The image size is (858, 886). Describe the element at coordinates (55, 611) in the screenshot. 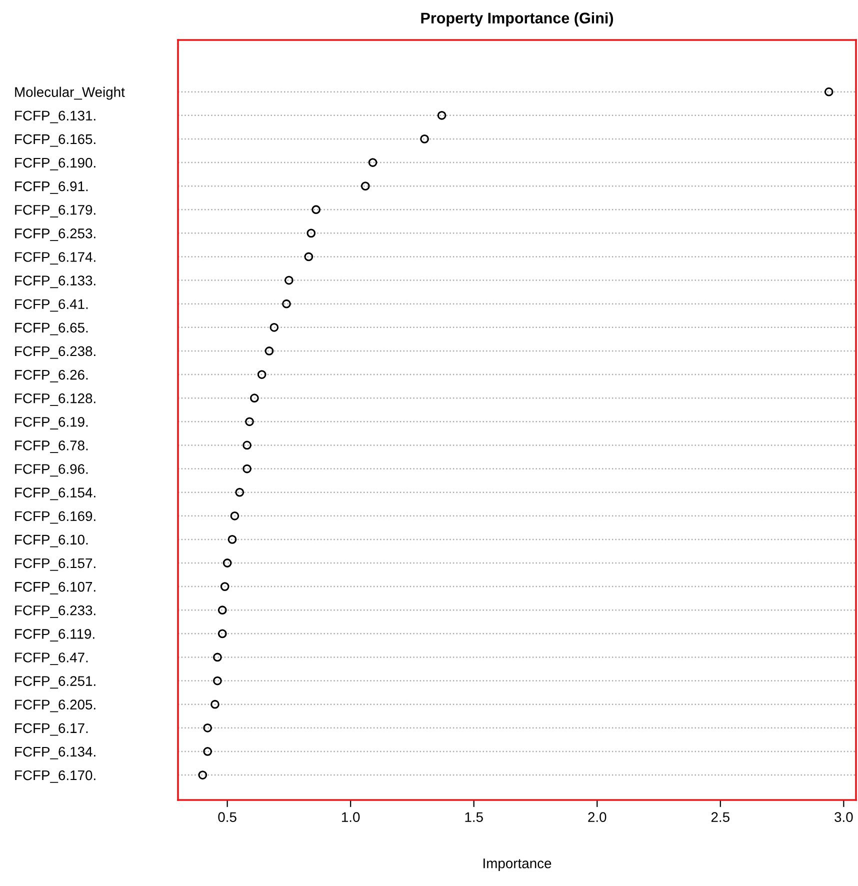

I see `y-tick-label: FCFP_6.233.` at that location.